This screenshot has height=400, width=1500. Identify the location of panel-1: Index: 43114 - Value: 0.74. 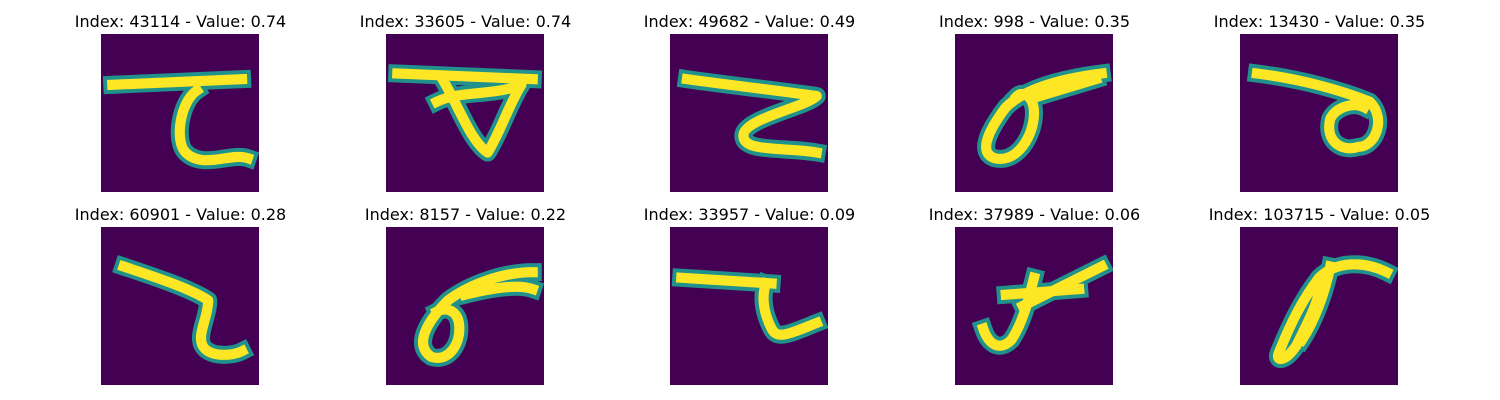
(180, 102).